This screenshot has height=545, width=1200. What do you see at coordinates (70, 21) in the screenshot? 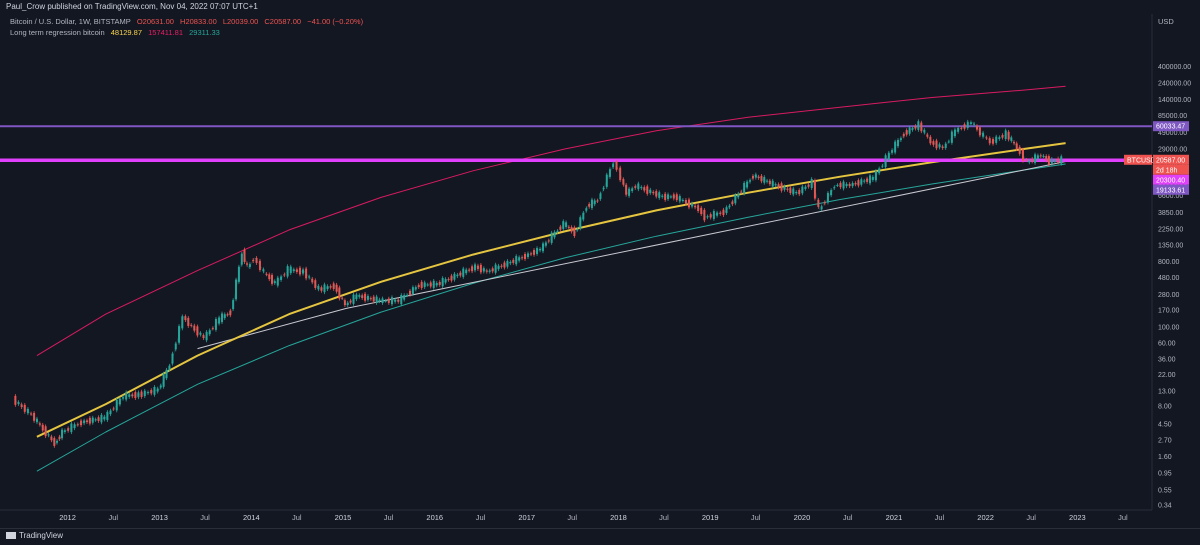
I see `symbol-title: Bitcoin / U.S. Dollar, 1W, BITSTAMP` at bounding box center [70, 21].